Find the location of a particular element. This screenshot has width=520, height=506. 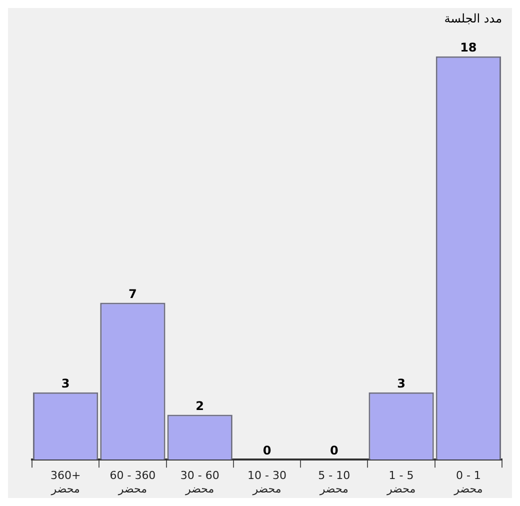

data-label: 7 is located at coordinates (132, 293).